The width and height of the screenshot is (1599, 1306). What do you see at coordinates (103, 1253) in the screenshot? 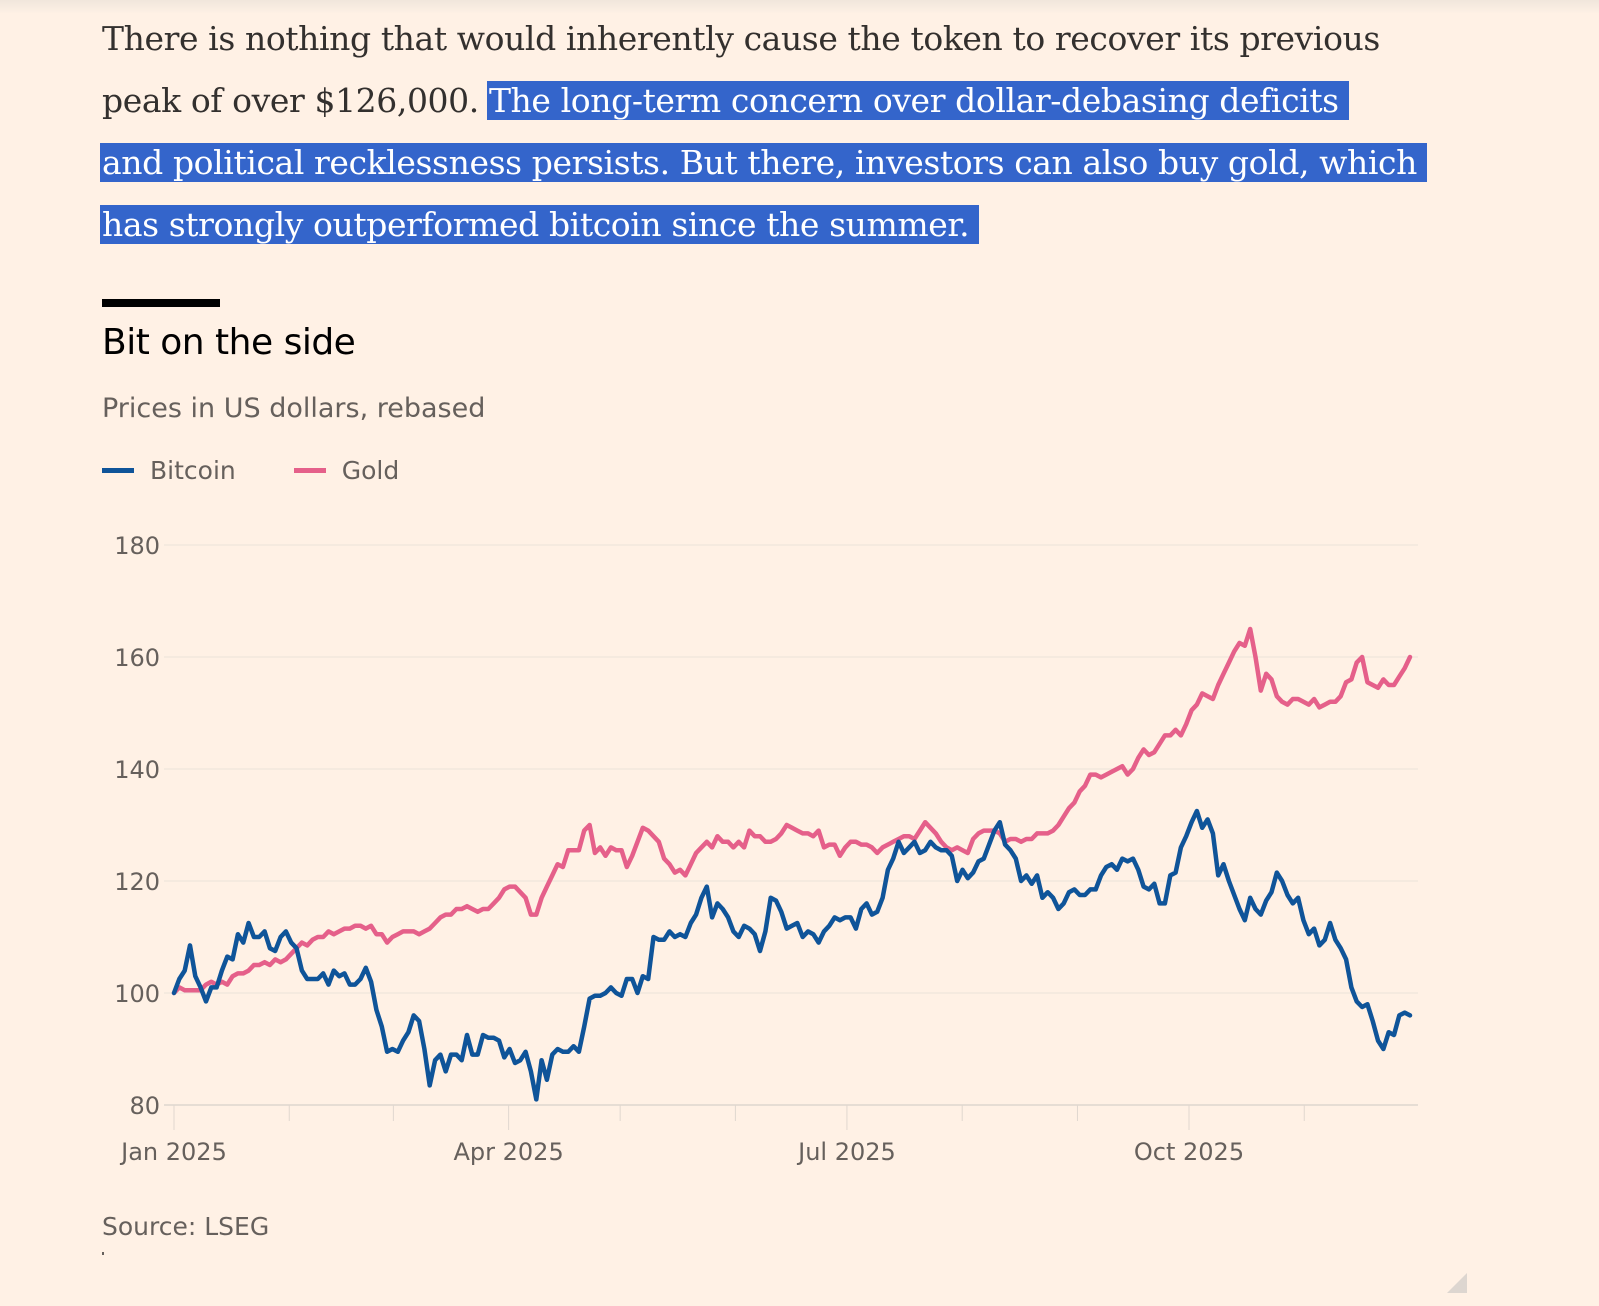
I see `stray-mark` at bounding box center [103, 1253].